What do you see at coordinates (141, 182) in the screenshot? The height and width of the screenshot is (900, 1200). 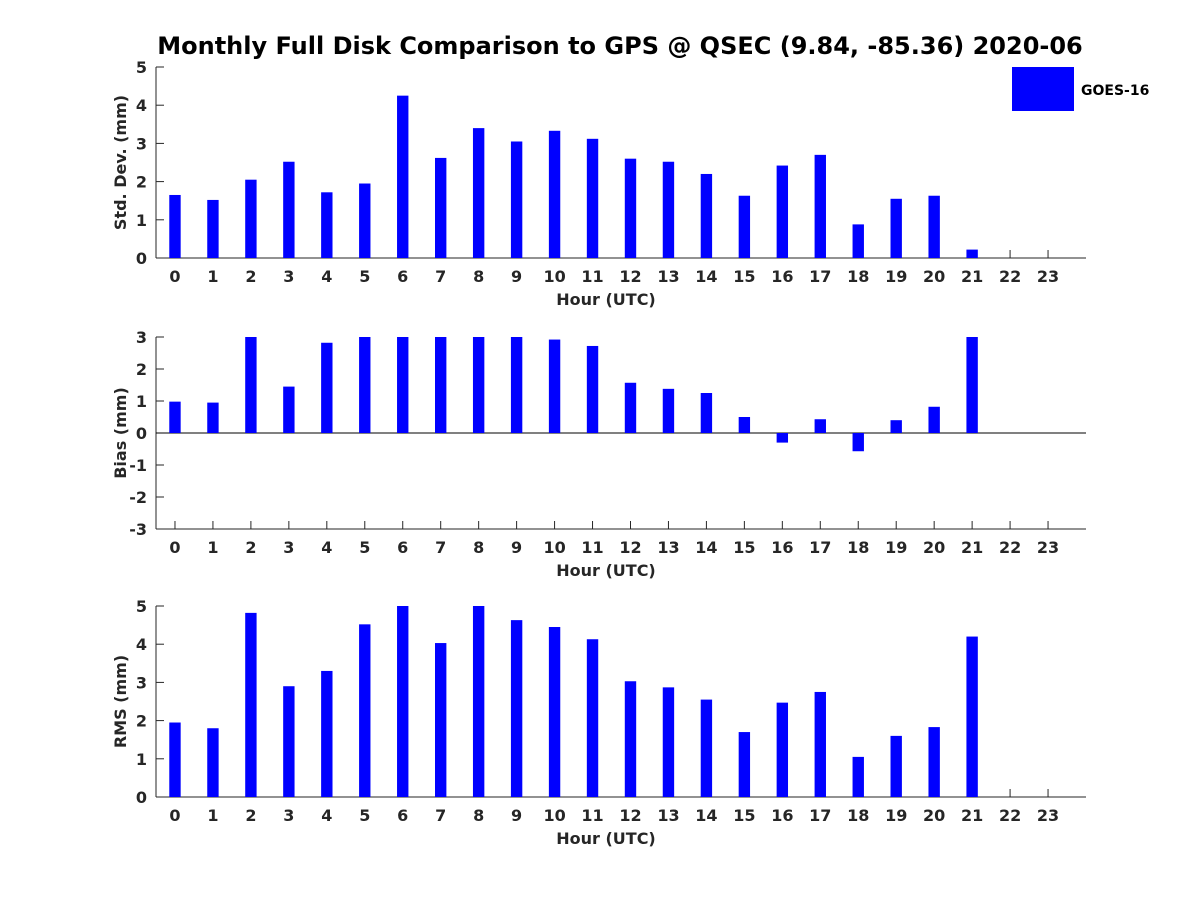 I see `y-tick-label: 2` at bounding box center [141, 182].